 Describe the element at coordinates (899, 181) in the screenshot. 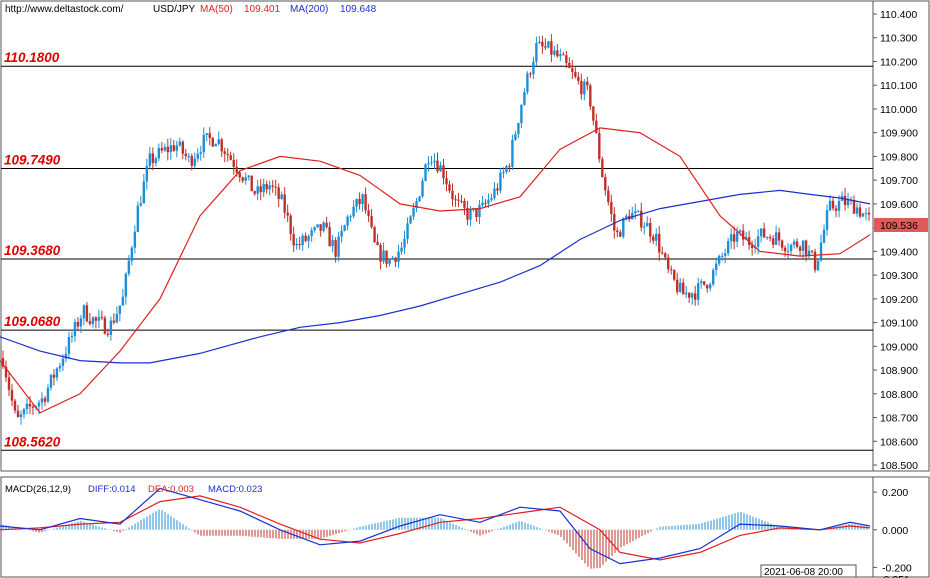

I see `price-axis-tick-label: 109.700` at that location.